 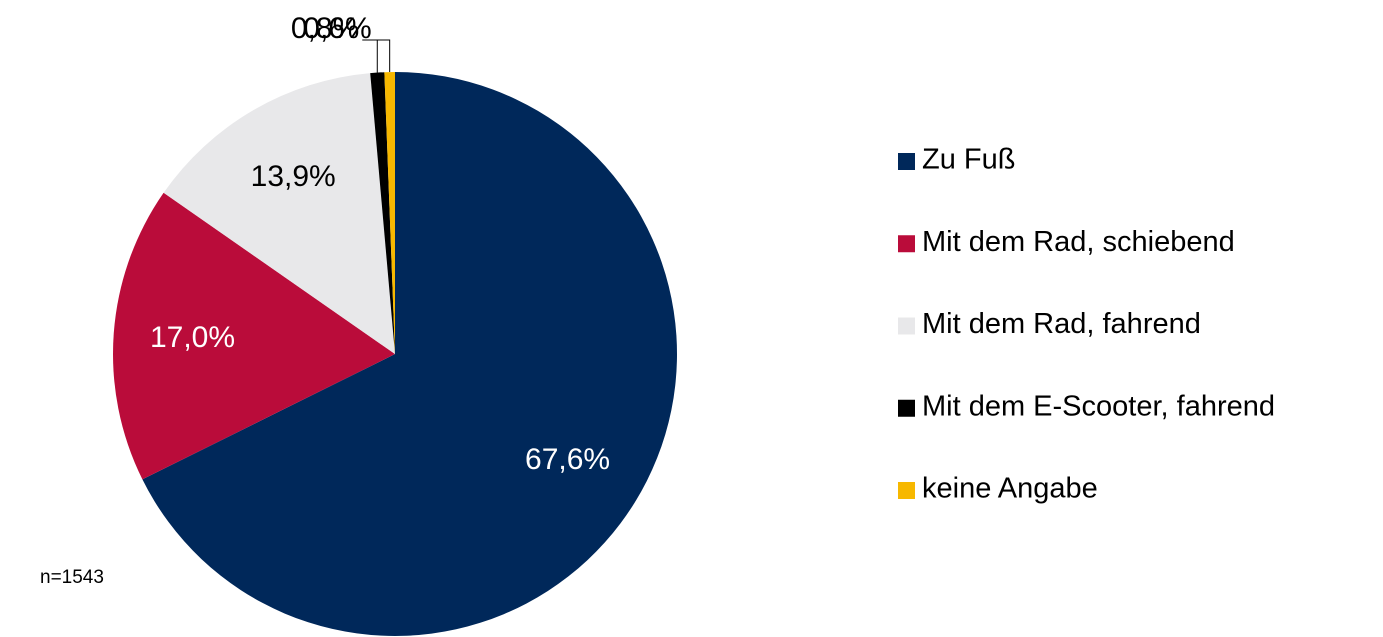 I want to click on legend-label: keine Angabe, so click(x=1010, y=489).